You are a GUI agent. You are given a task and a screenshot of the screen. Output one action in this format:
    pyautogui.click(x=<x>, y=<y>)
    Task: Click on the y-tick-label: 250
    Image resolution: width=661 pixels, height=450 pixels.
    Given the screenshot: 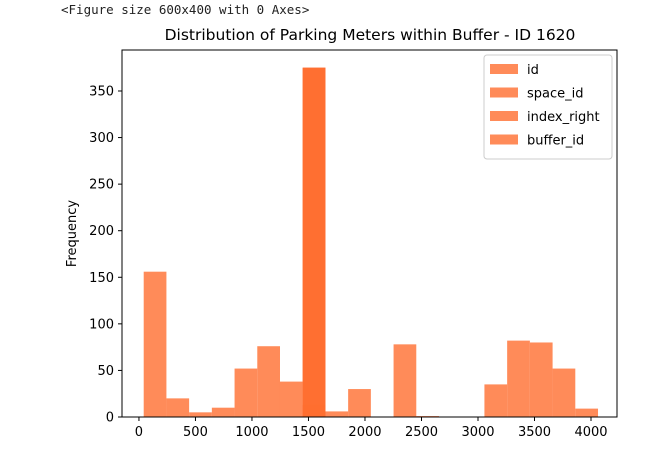 What is the action you would take?
    pyautogui.click(x=101, y=185)
    